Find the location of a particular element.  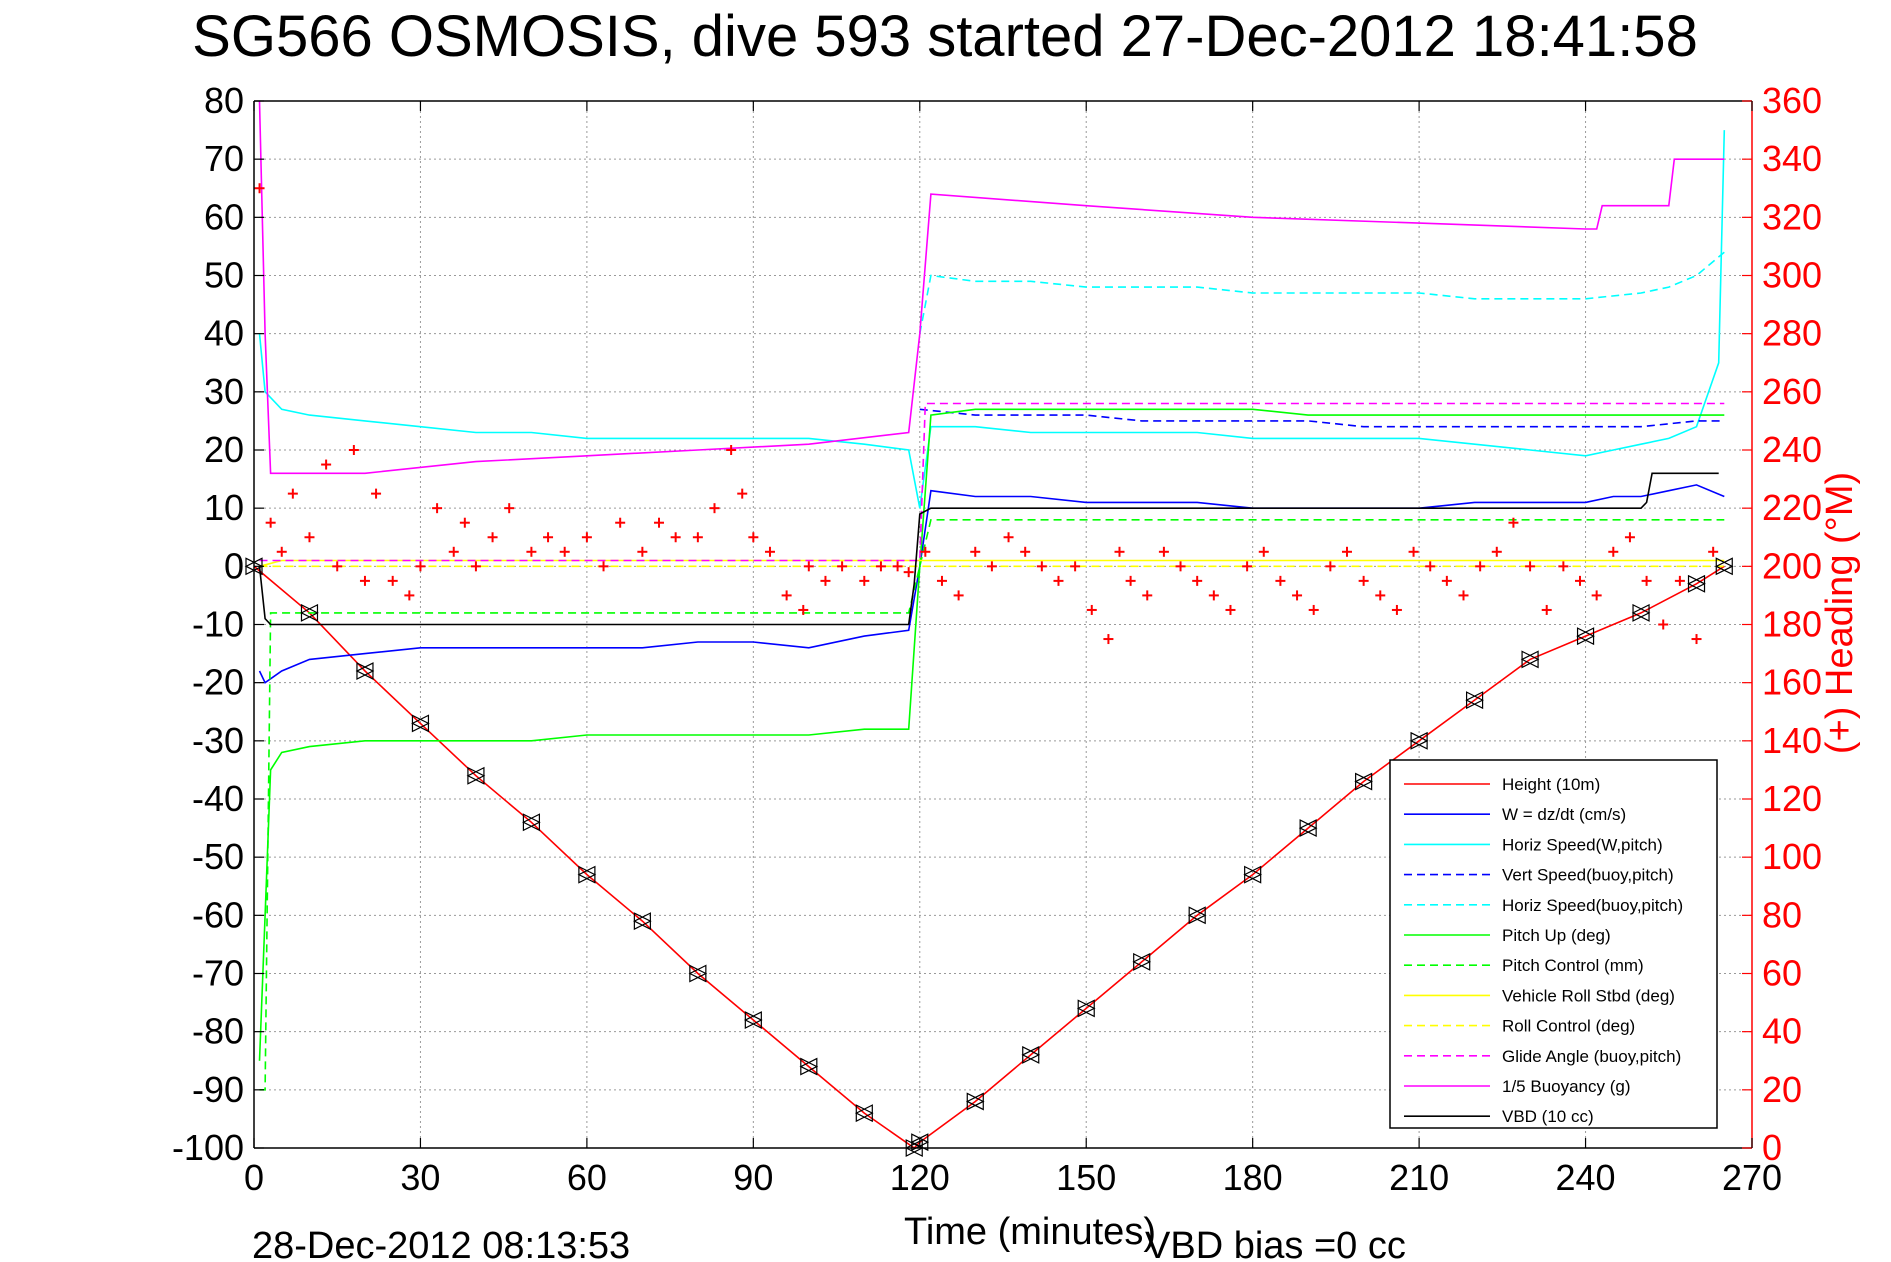

y-tick-label: -50 is located at coordinates (218, 856).